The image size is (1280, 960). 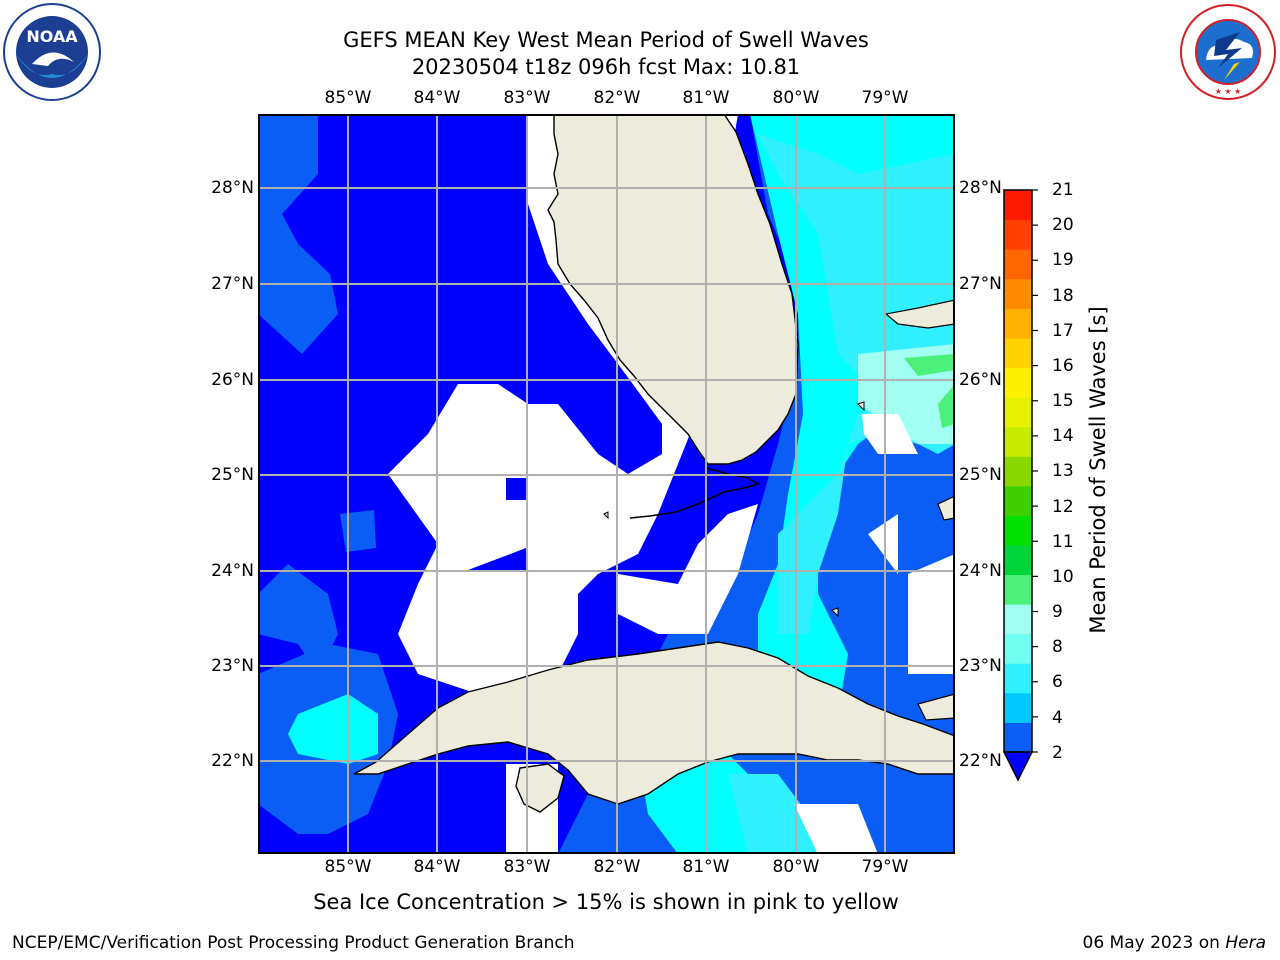 I want to click on lon-label-bottom: 85°W, so click(x=348, y=867).